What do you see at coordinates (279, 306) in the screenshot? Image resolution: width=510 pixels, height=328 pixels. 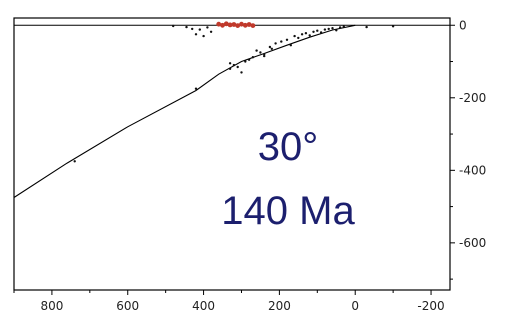 I see `x-tick-label: 200` at bounding box center [279, 306].